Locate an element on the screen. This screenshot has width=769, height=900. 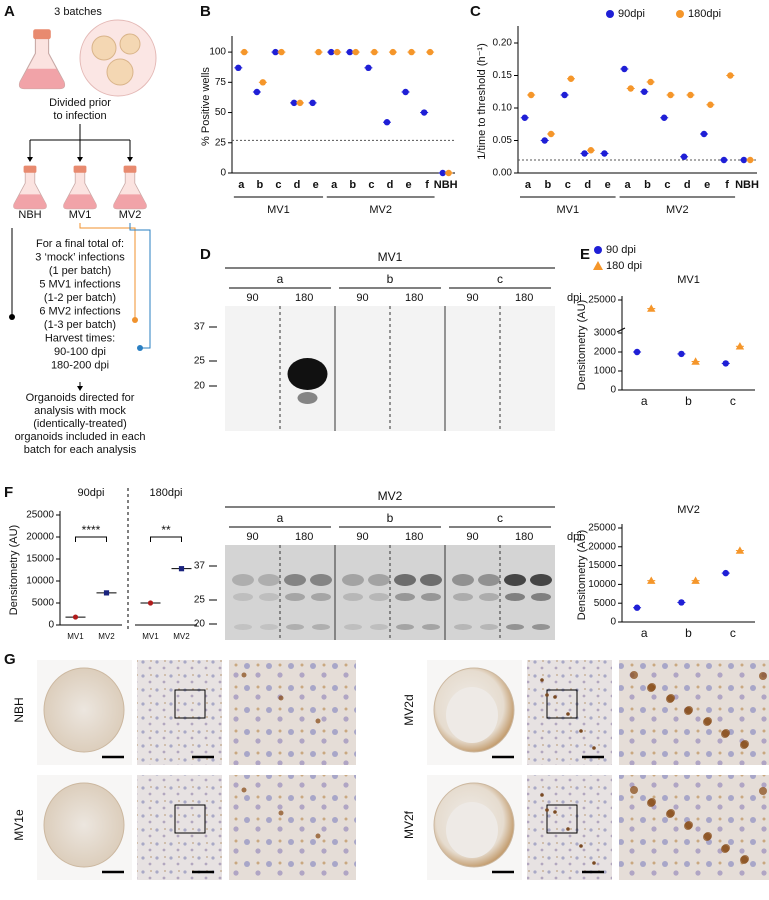
connector is located at coordinates (107, 270).